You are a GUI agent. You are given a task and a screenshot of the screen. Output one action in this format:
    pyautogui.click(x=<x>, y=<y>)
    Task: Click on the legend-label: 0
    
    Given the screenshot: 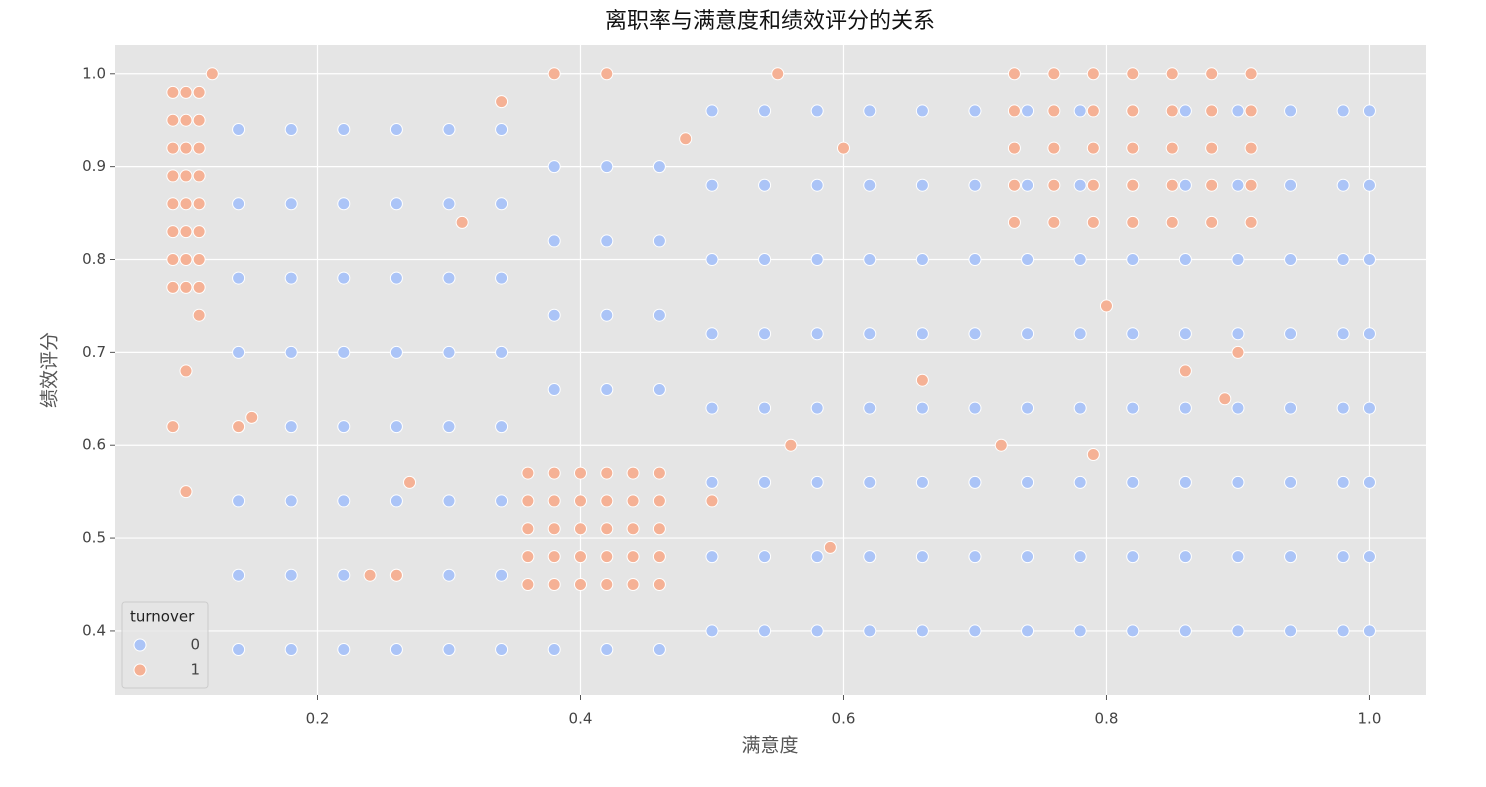 What is the action you would take?
    pyautogui.click(x=195, y=645)
    